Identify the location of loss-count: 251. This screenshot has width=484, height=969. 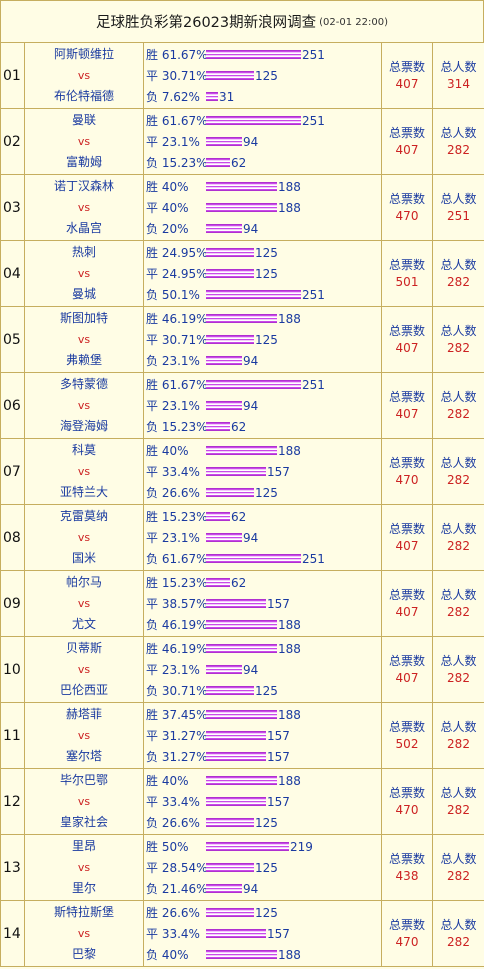
(313, 294).